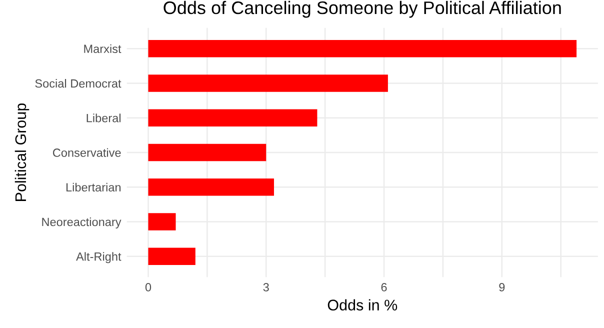  Describe the element at coordinates (384, 287) in the screenshot. I see `x-tick-label: 6` at that location.